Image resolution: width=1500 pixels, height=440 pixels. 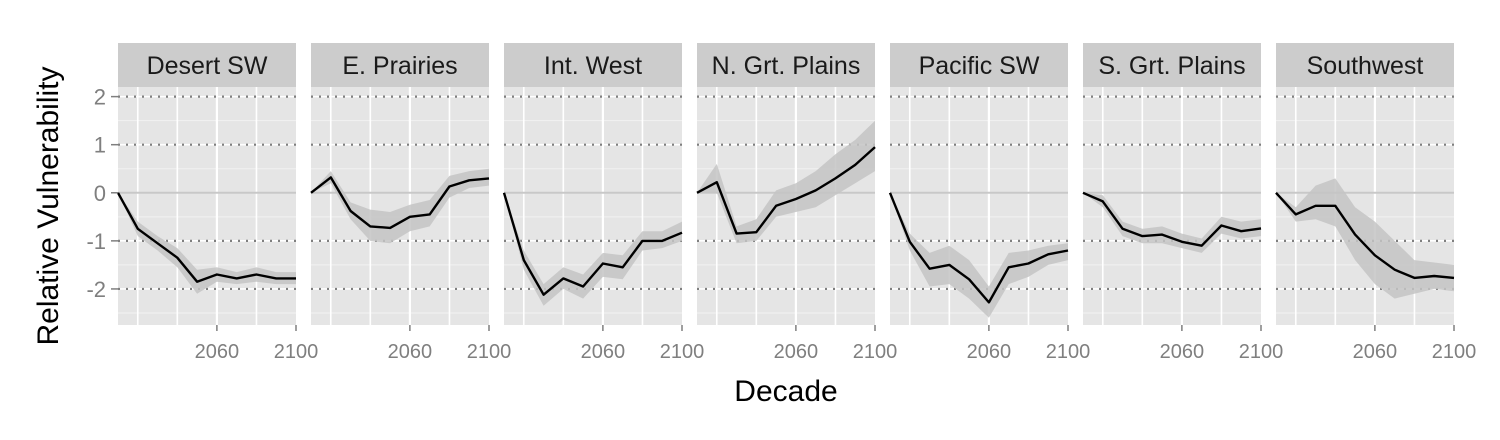 I want to click on facet-label: E. Prairies, so click(x=399, y=66).